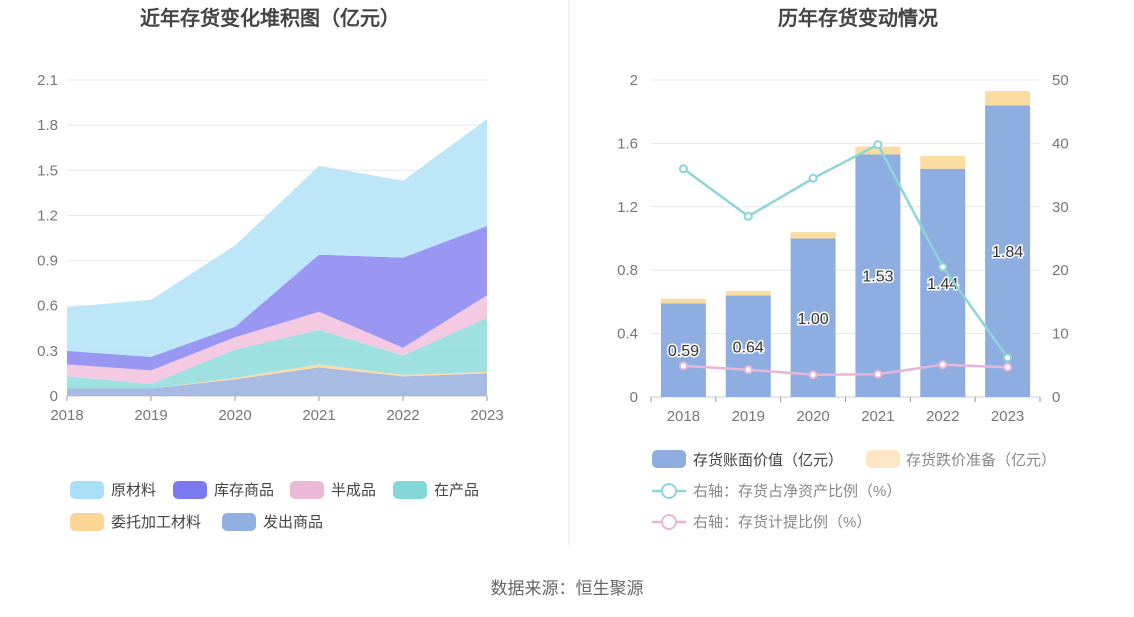 This screenshot has width=1134, height=617. I want to click on bar-data-label: 0.59, so click(683, 351).